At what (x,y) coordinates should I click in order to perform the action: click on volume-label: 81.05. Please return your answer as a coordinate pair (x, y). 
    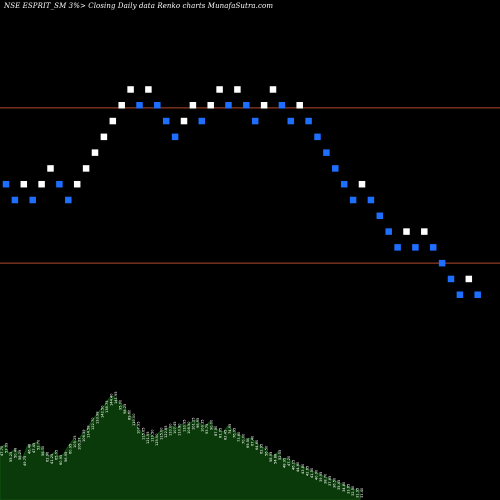
    Looking at the image, I should click on (221, 433).